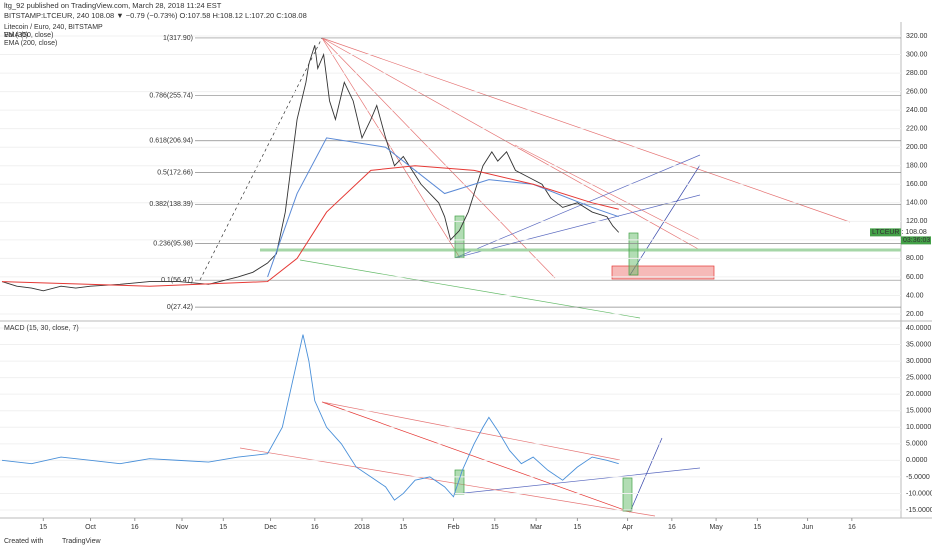  What do you see at coordinates (918, 411) in the screenshot?
I see `y-tick-label: 15.0000` at bounding box center [918, 411].